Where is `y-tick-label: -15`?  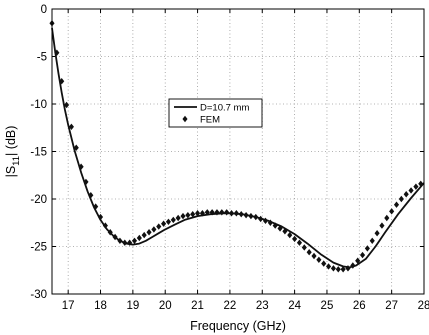
y-tick-label: -15 is located at coordinates (38, 153).